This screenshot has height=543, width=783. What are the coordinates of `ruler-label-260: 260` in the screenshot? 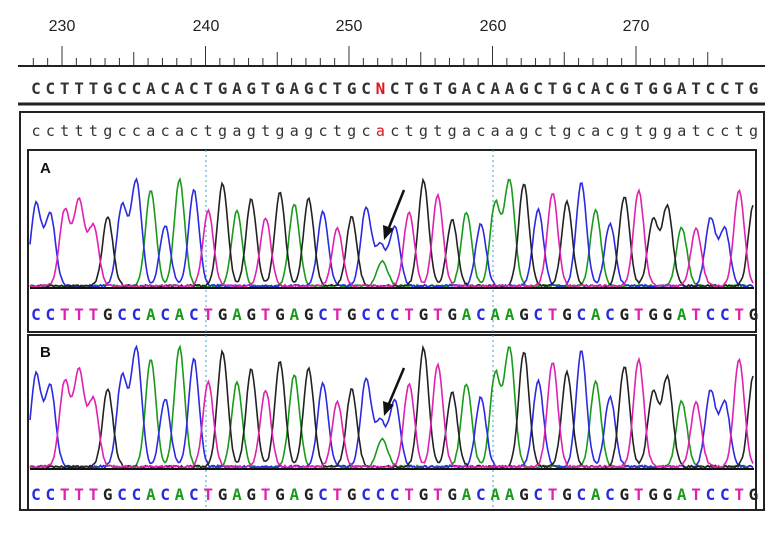 It's located at (493, 26).